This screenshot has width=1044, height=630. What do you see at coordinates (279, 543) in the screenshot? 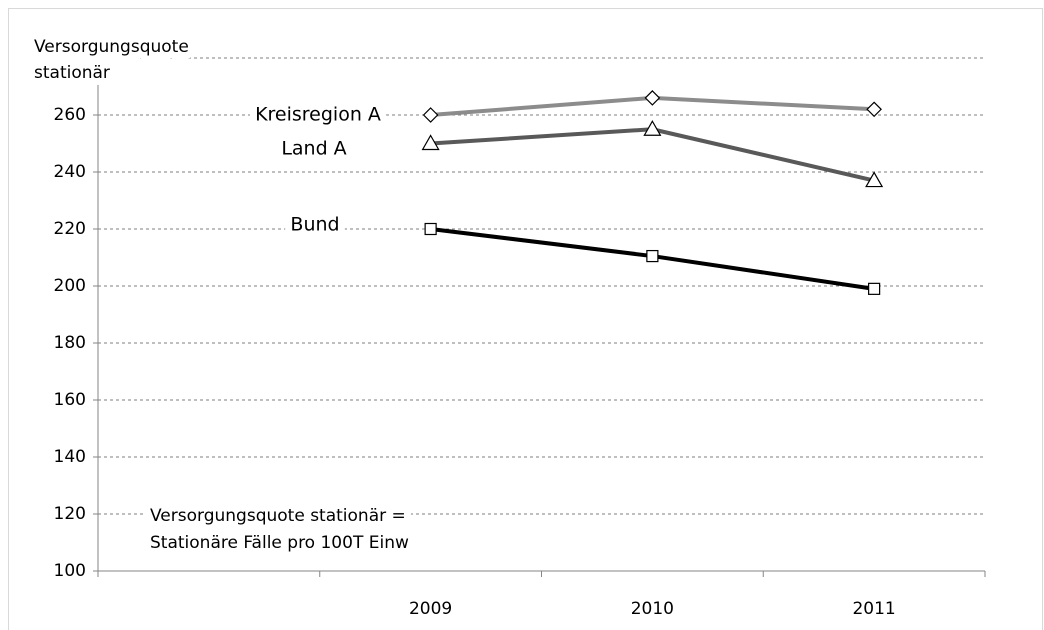
I see `annotation: Stationäre Fälle pro 100T Einw` at bounding box center [279, 543].